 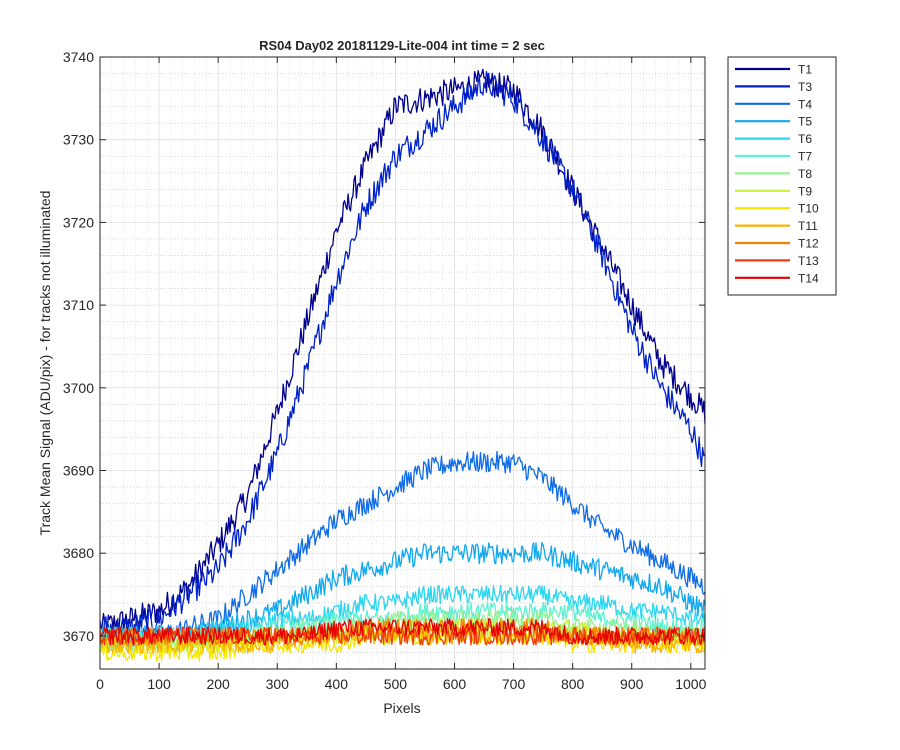 What do you see at coordinates (78, 636) in the screenshot?
I see `y-tick-label: 3670` at bounding box center [78, 636].